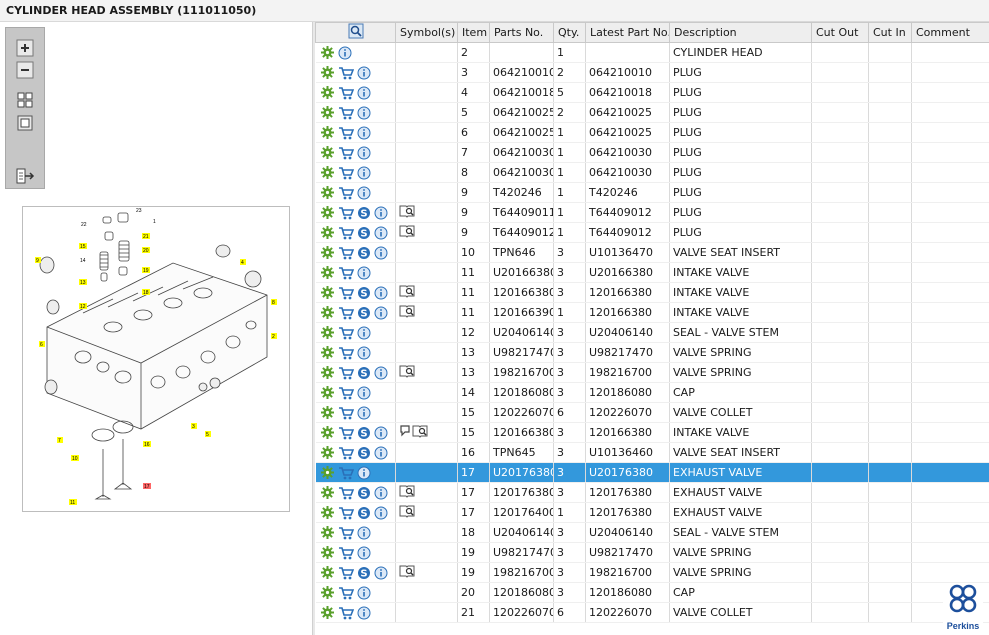  What do you see at coordinates (652, 312) in the screenshot?
I see `table-row: S 11 120166390 1 120166380 INTAKE VALVE` at bounding box center [652, 312].